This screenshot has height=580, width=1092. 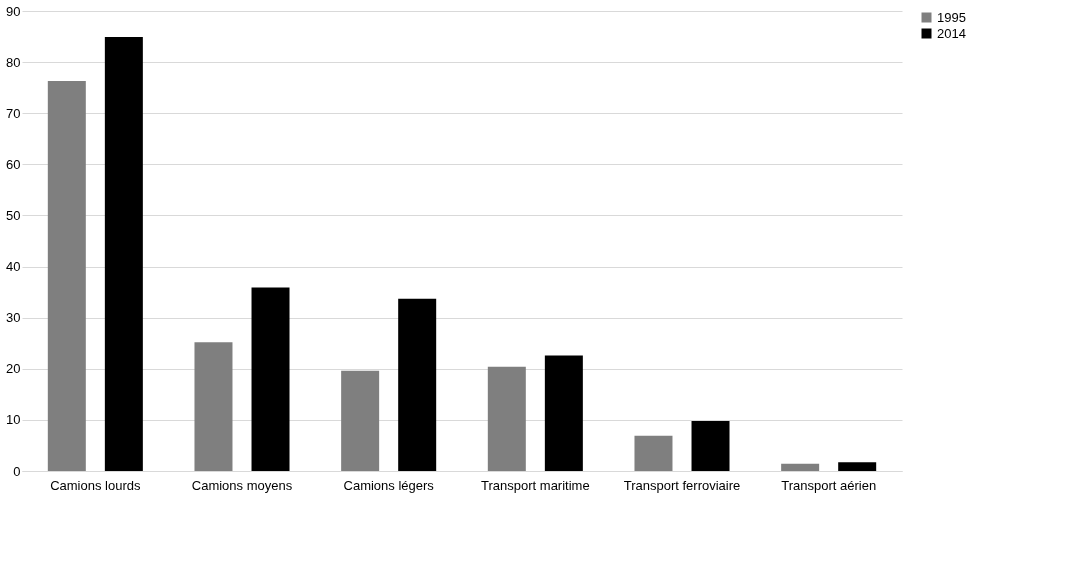 I want to click on y-tick-label: 70, so click(x=13, y=113).